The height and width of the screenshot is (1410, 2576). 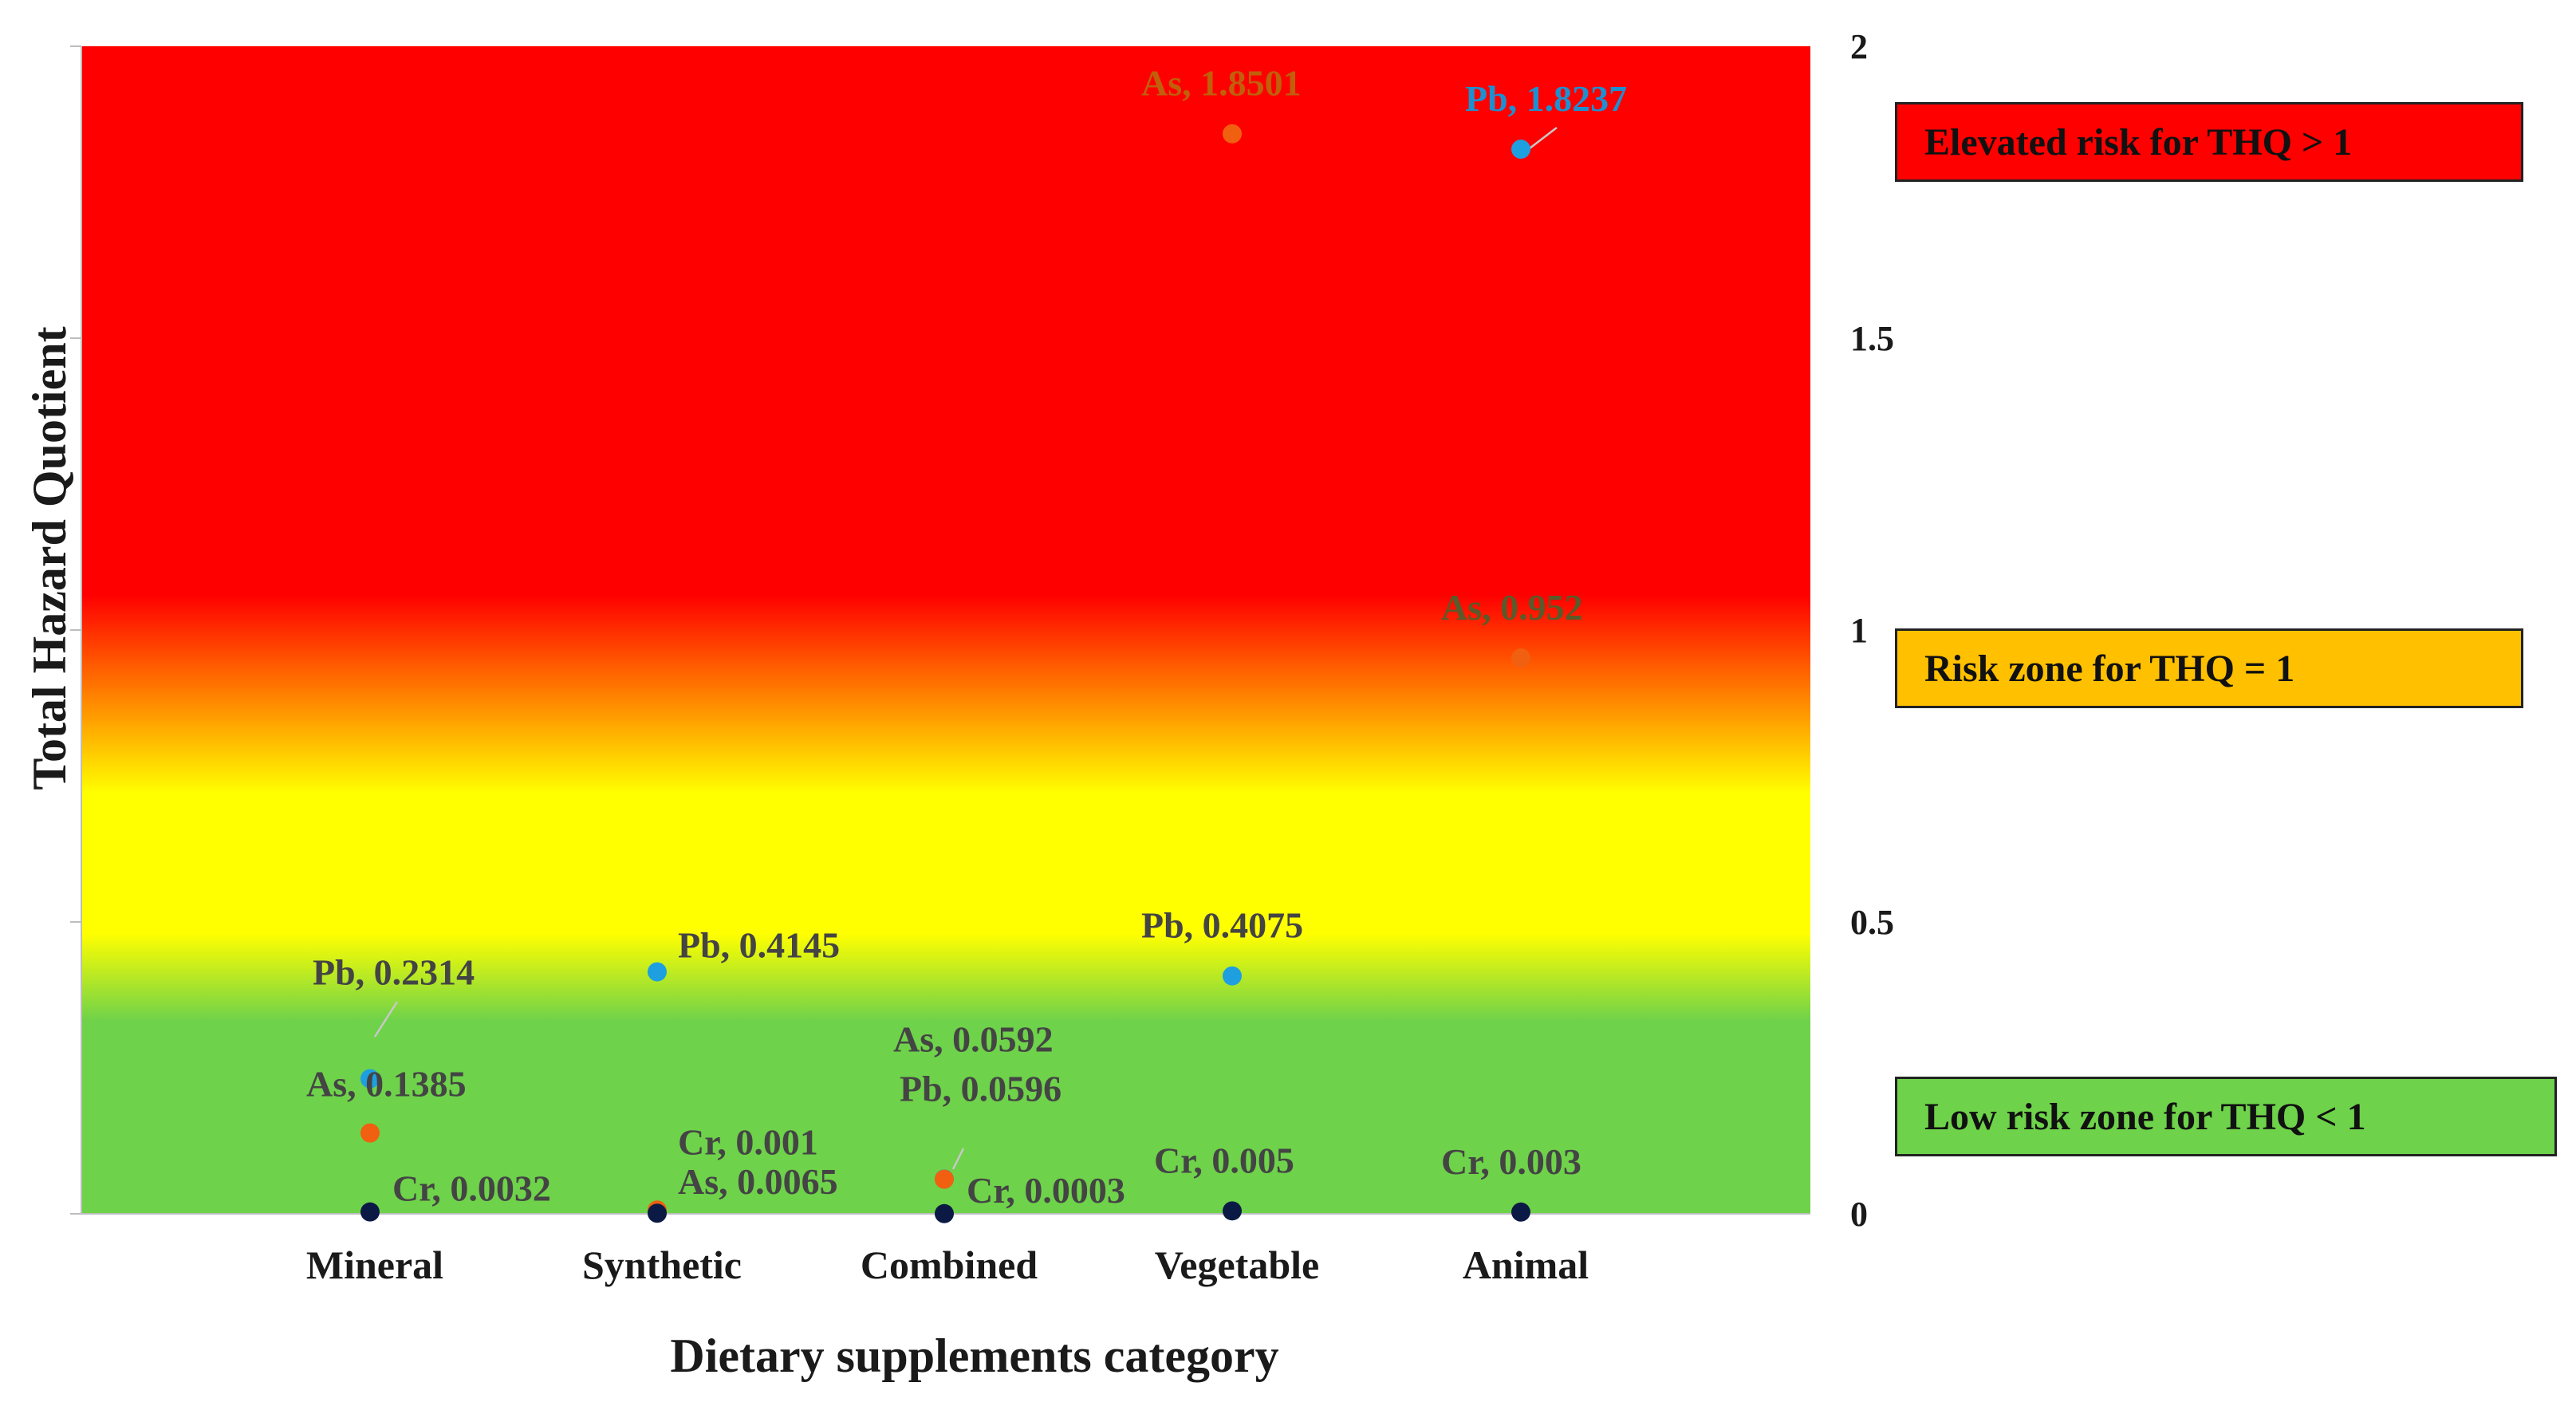 I want to click on data-label-cr-synthetic: Cr, 0.001, so click(x=748, y=1141).